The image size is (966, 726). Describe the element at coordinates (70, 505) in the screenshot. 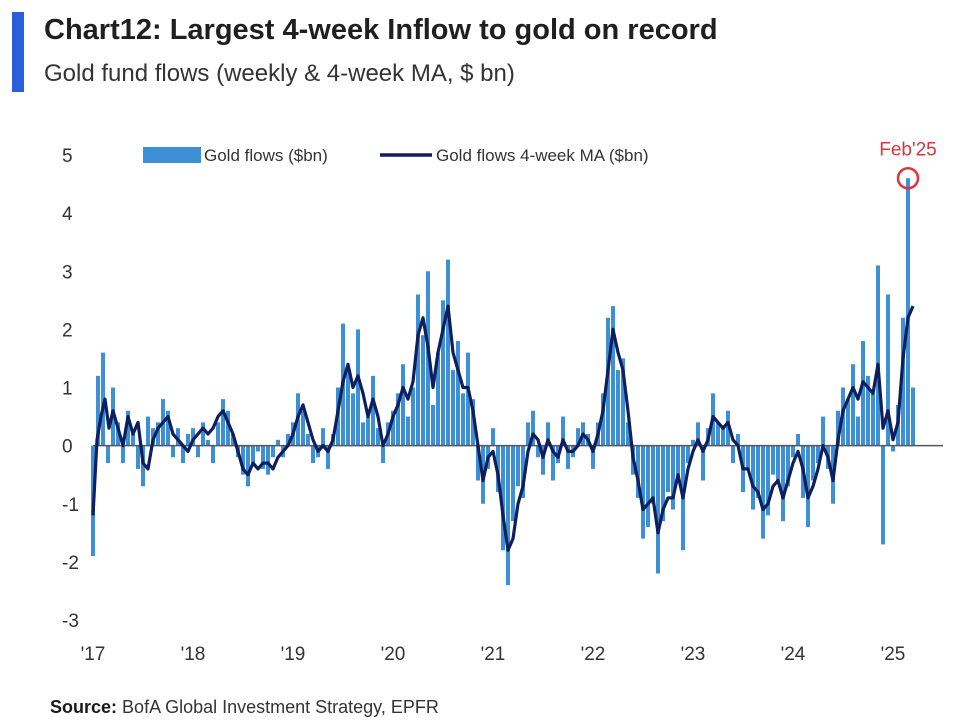

I see `y-tick-label: -1` at that location.